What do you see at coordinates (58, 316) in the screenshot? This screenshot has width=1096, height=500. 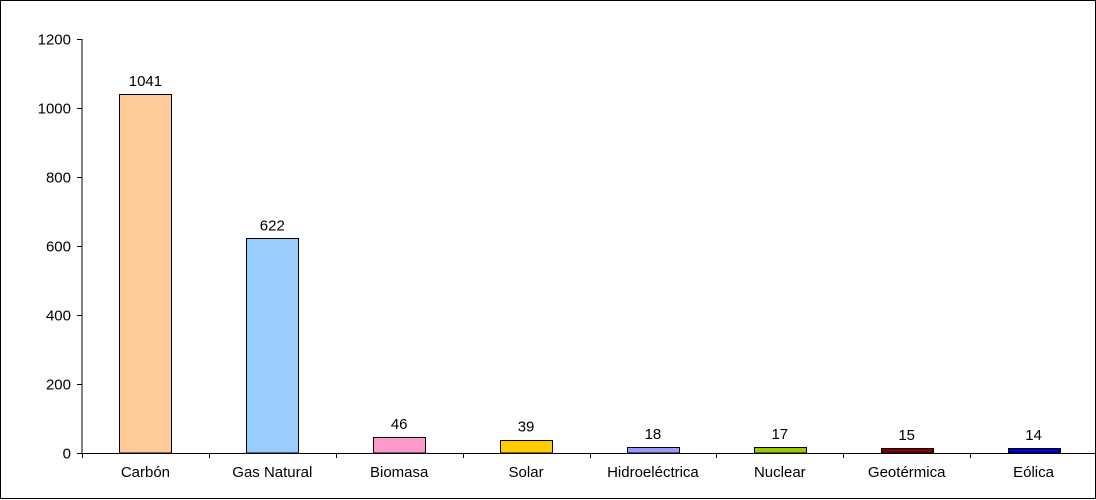 I see `y-tick-label: 400` at bounding box center [58, 316].